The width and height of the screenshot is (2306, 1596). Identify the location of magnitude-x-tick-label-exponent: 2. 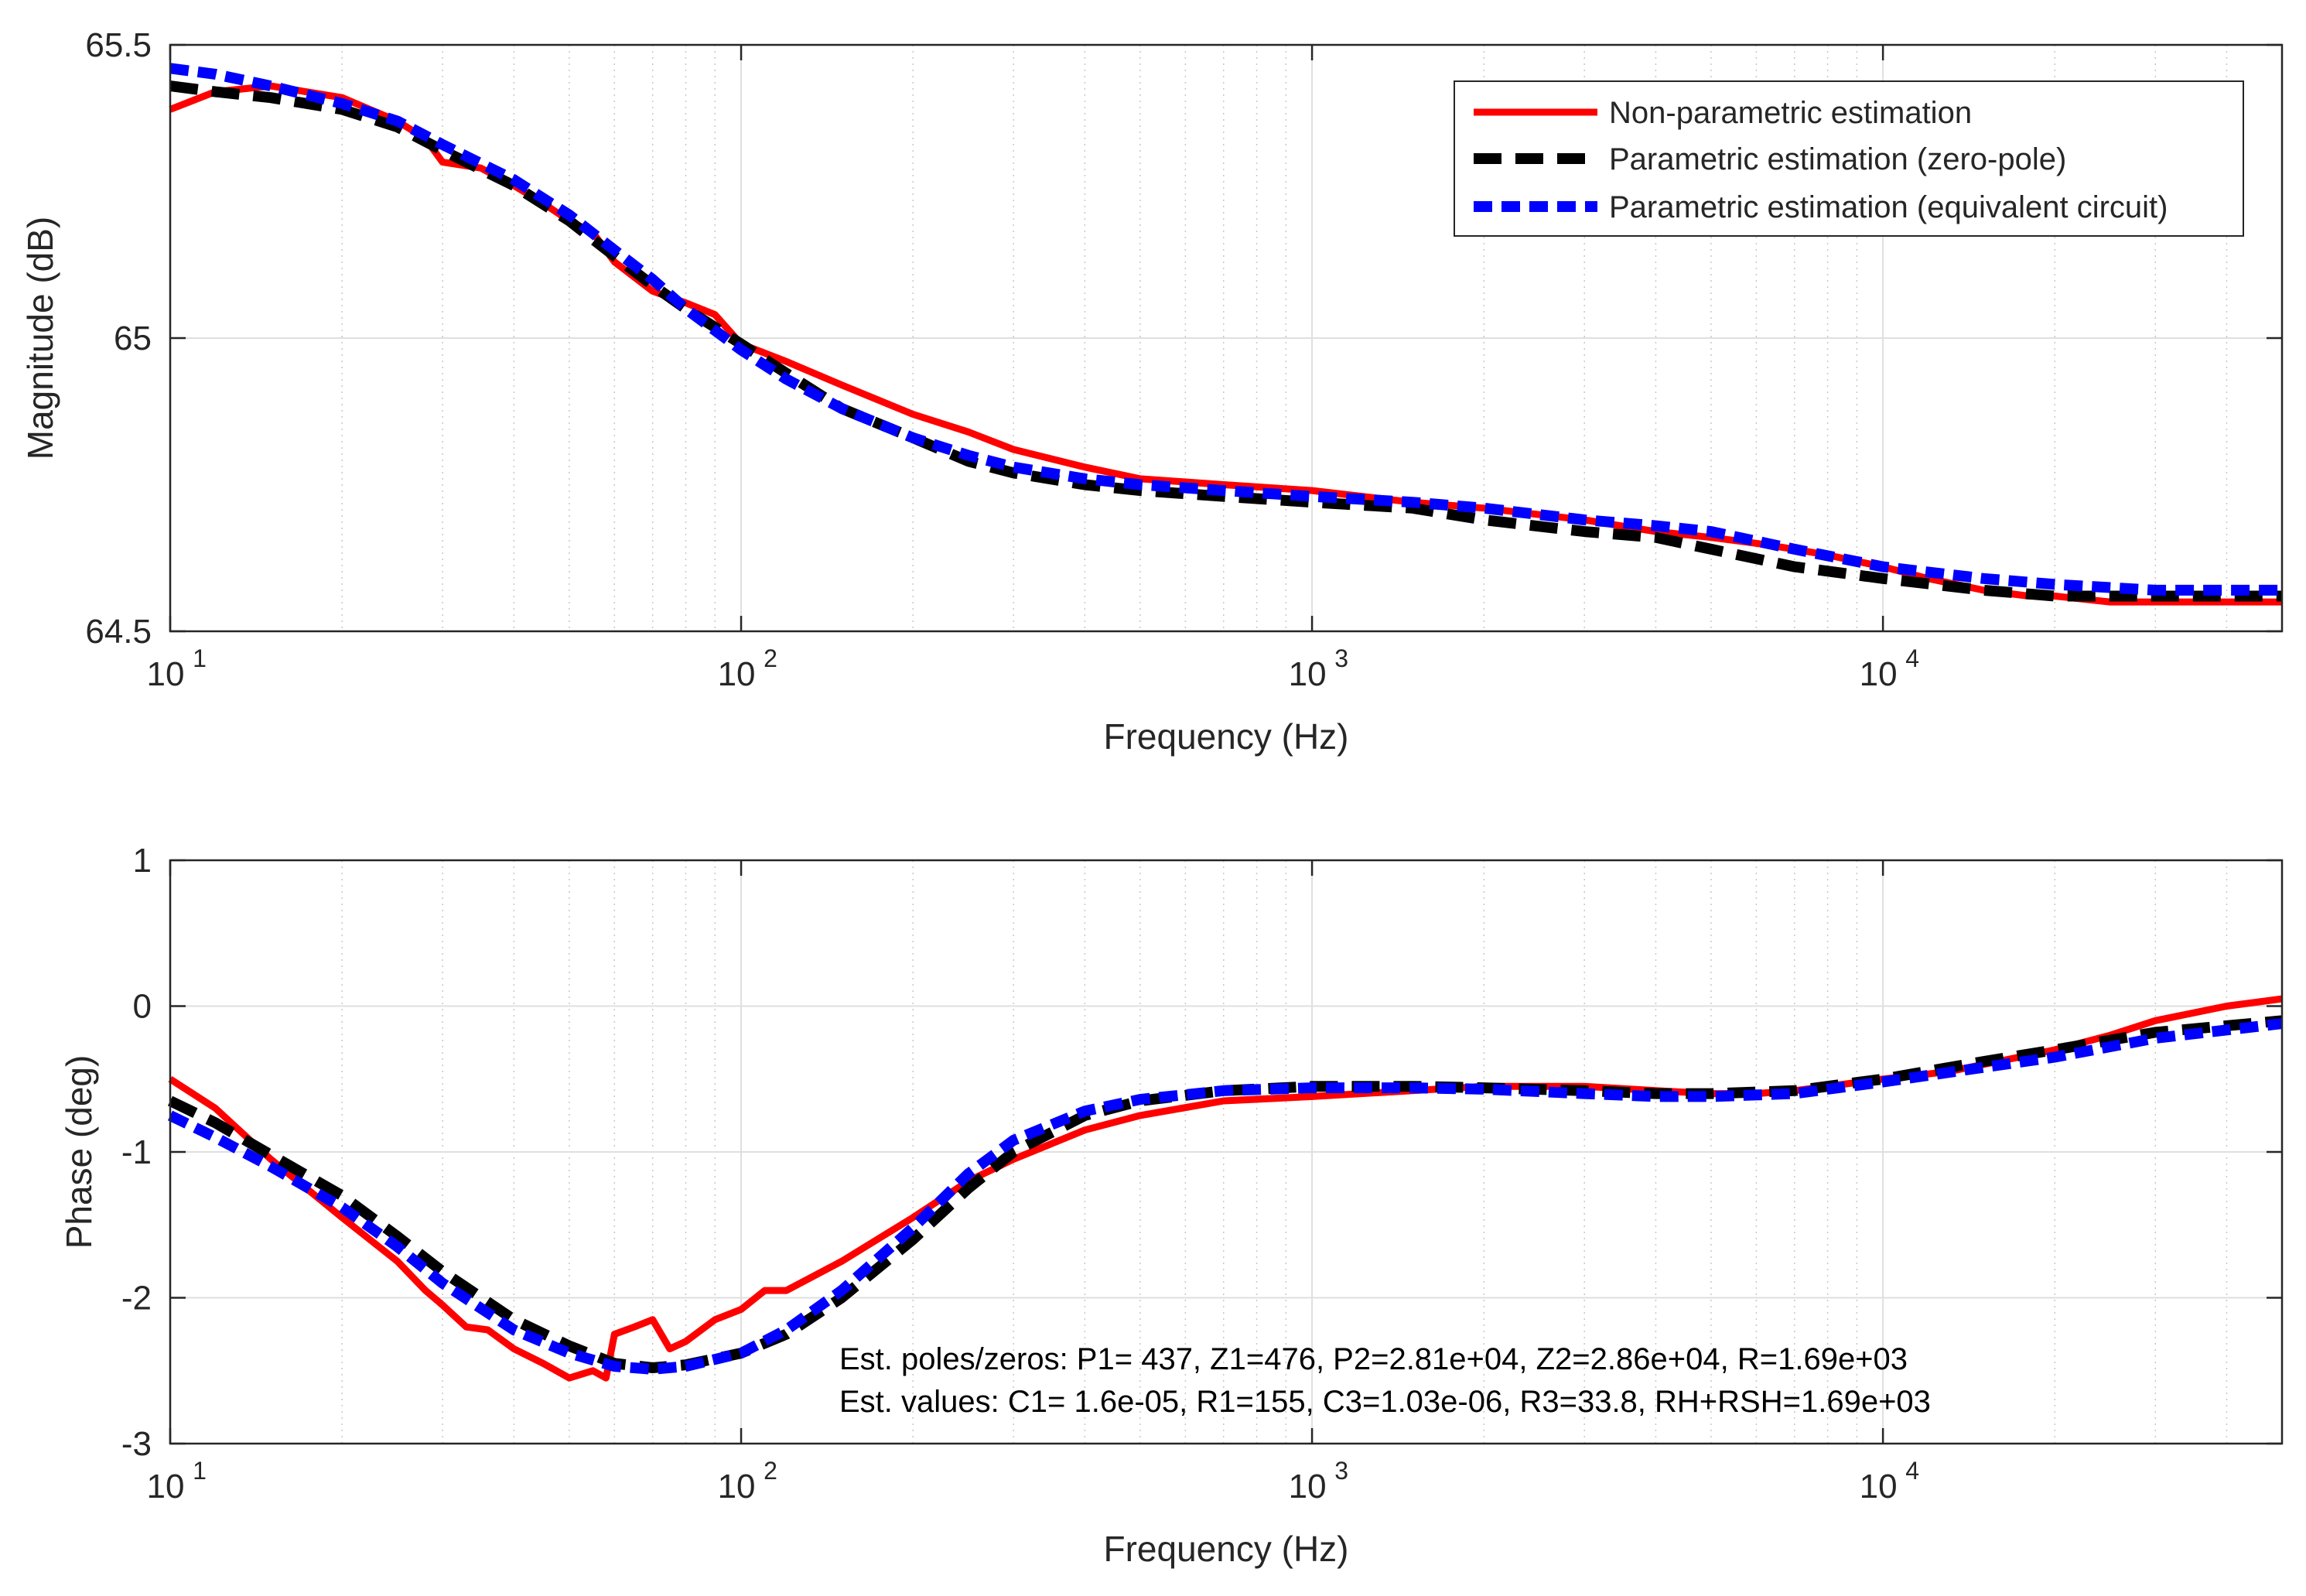
(770, 658).